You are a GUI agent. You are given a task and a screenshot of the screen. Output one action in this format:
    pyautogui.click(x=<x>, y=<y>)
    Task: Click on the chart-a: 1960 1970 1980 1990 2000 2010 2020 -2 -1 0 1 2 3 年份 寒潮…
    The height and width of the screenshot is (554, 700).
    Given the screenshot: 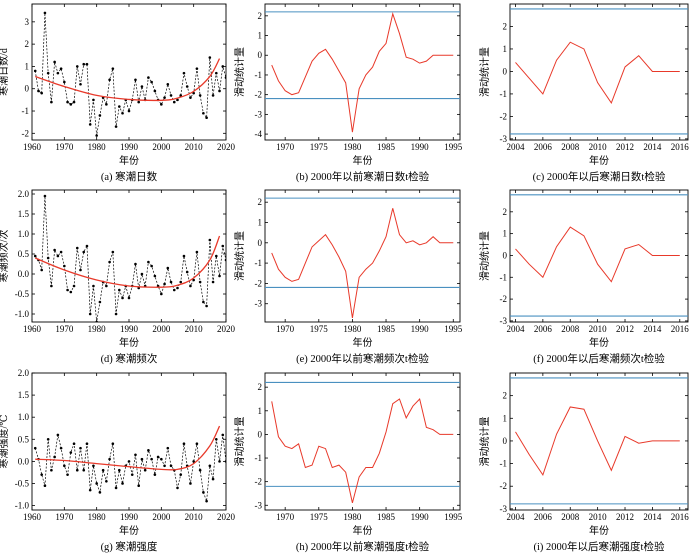 What is the action you would take?
    pyautogui.click(x=118, y=93)
    